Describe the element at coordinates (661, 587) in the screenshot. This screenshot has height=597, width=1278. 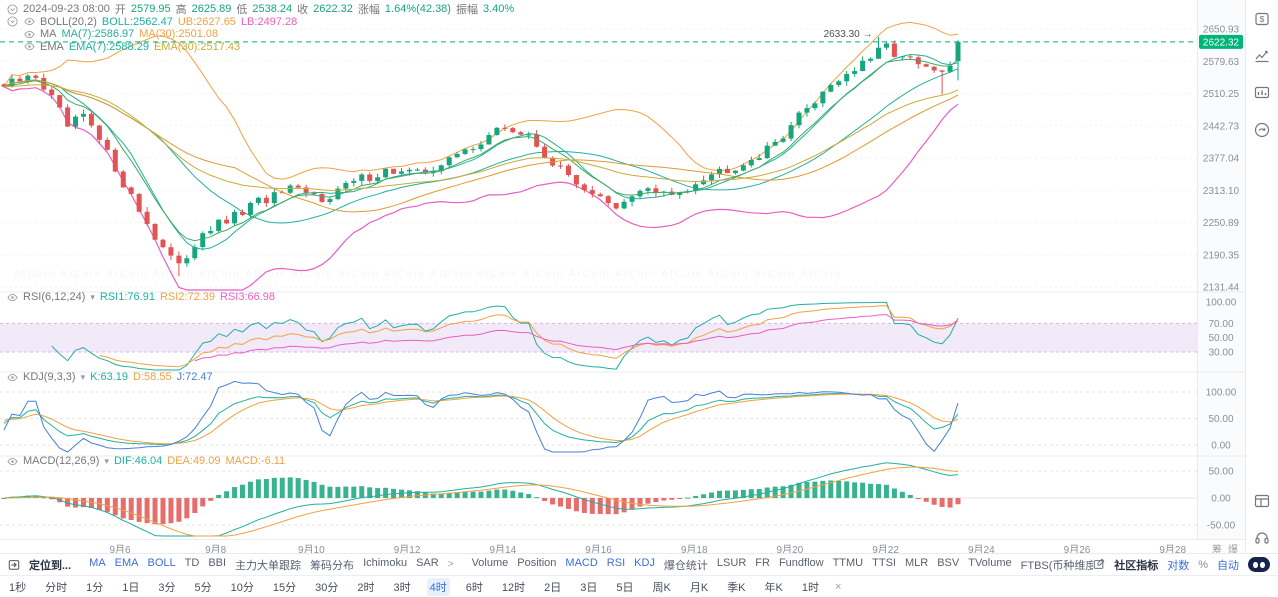
I see `timeframe-周K: 周K` at that location.